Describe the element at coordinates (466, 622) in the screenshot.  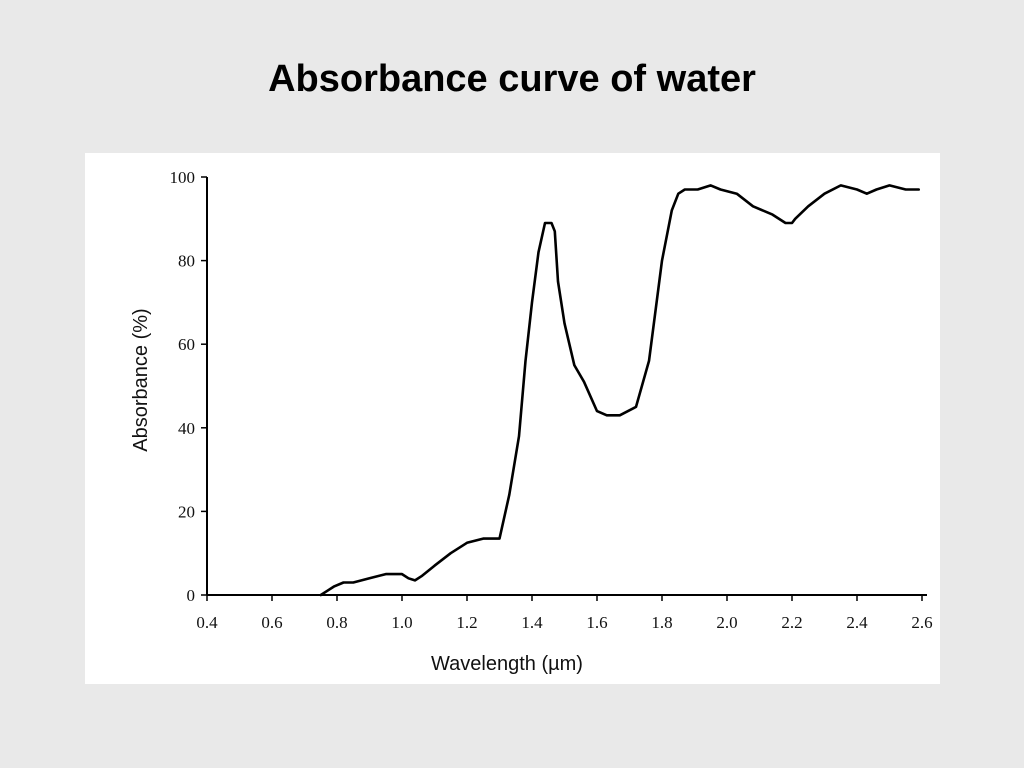
I see `x-tick-label: 1.2` at that location.